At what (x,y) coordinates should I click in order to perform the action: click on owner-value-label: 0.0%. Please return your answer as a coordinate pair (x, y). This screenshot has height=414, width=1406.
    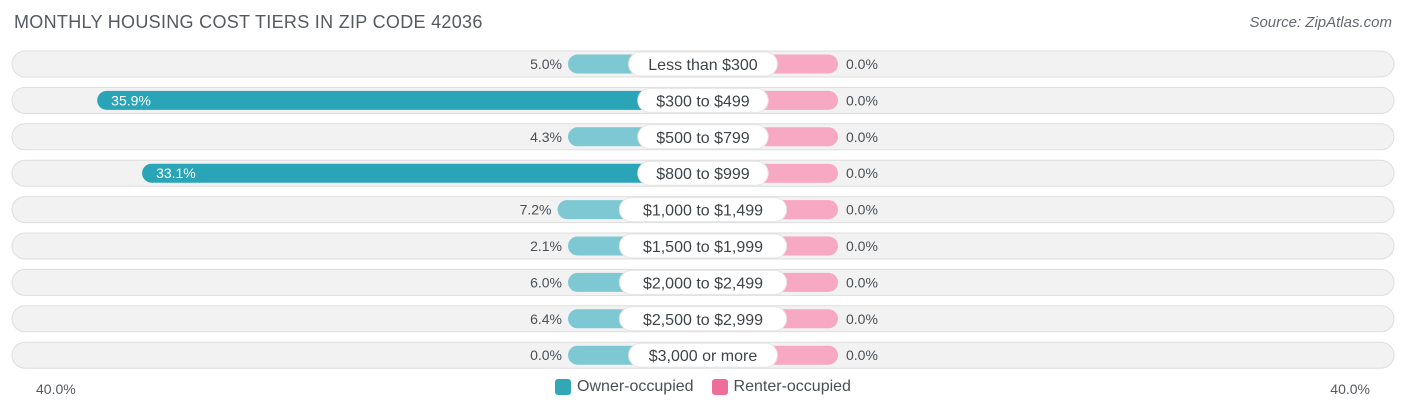
    Looking at the image, I should click on (546, 355).